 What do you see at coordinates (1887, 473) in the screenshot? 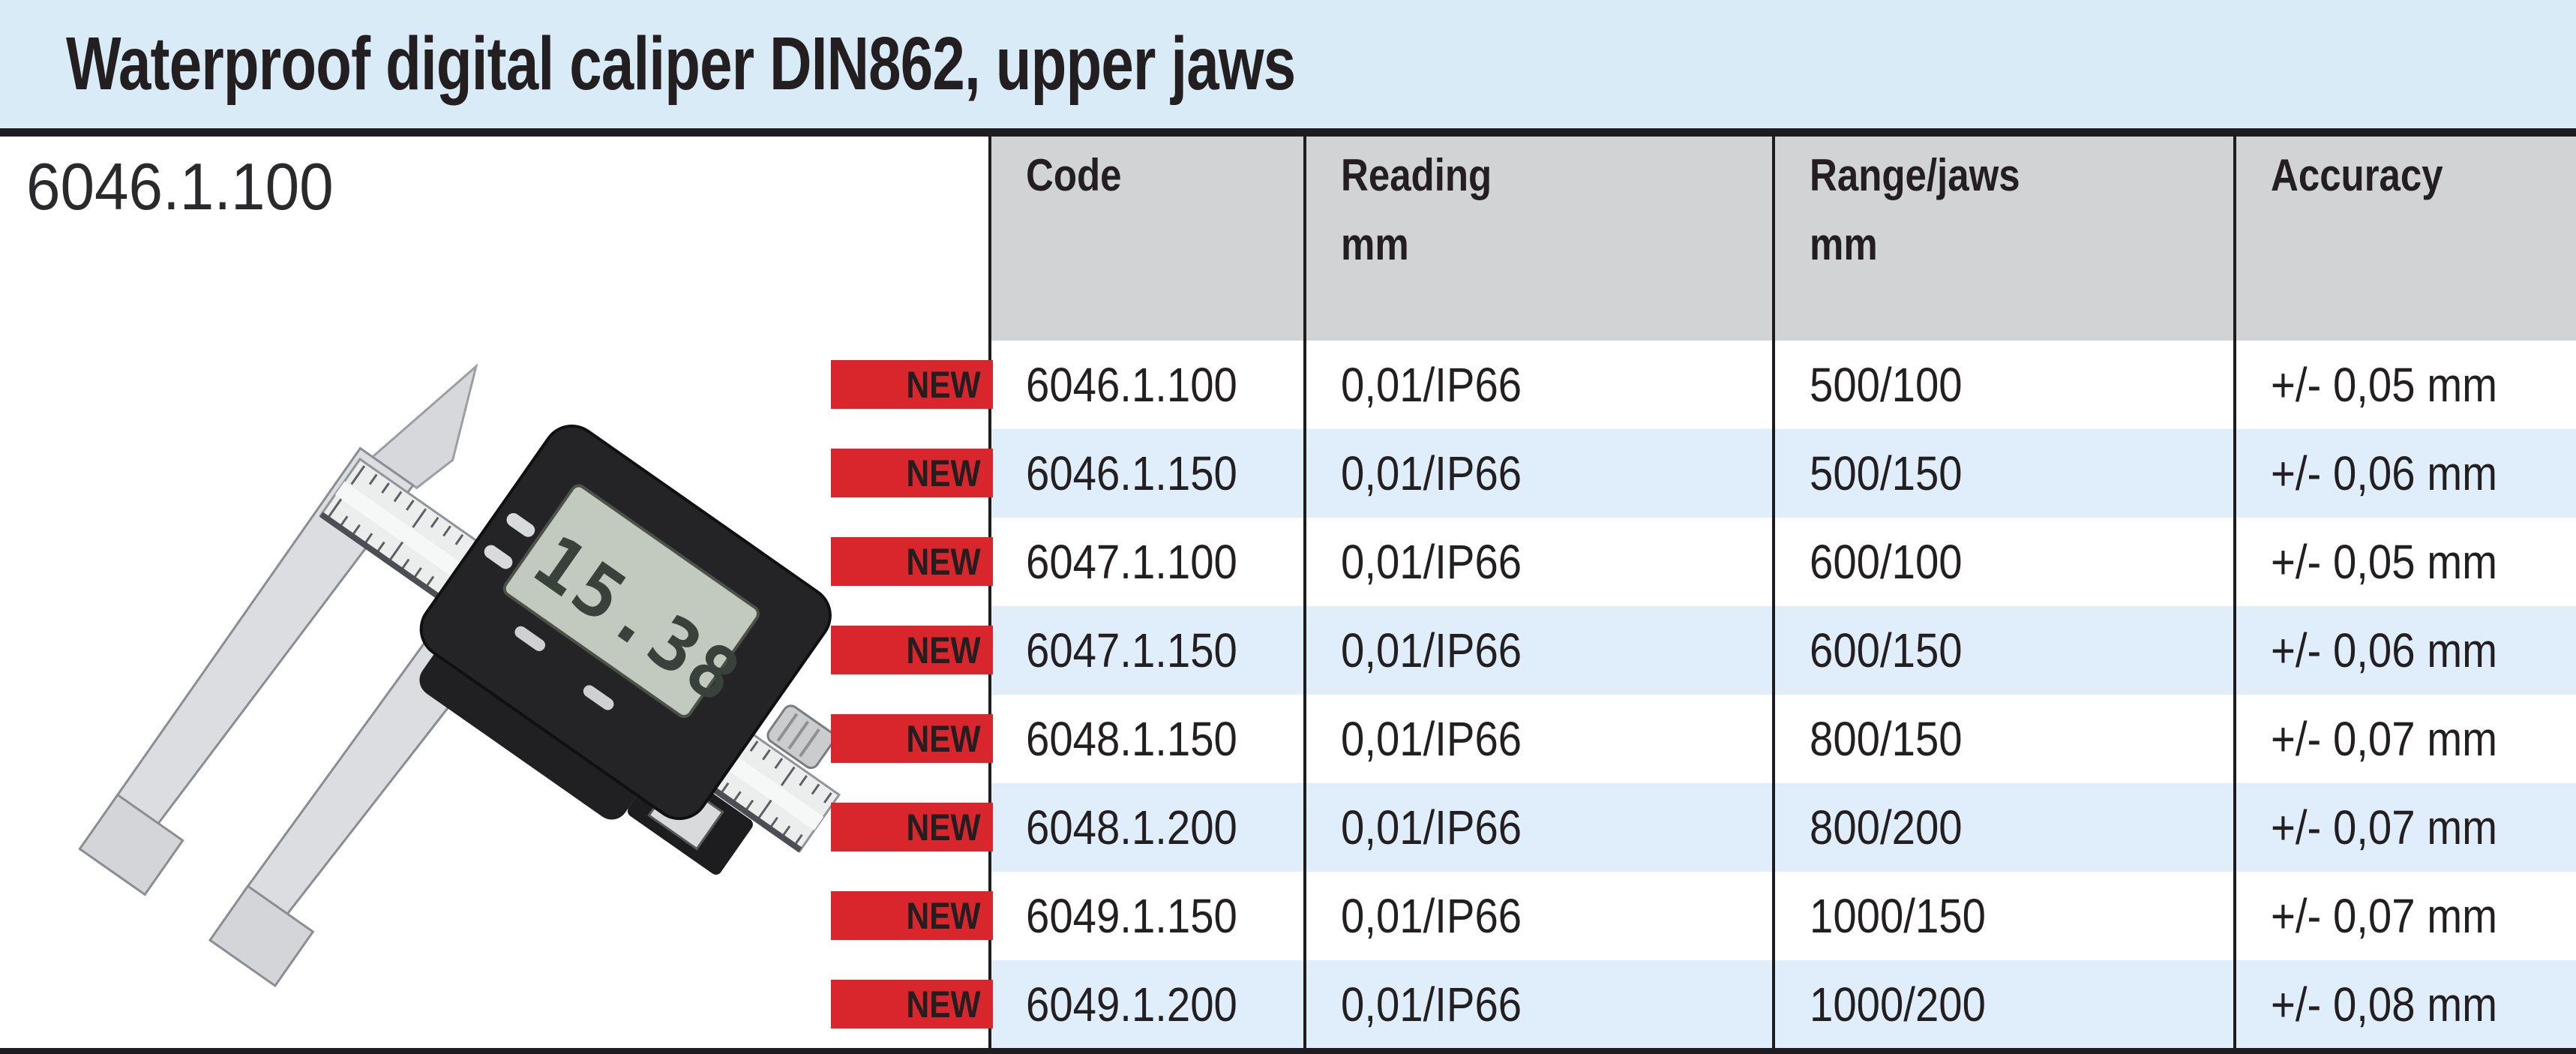
I see `cell-range-jaws: 500/150` at bounding box center [1887, 473].